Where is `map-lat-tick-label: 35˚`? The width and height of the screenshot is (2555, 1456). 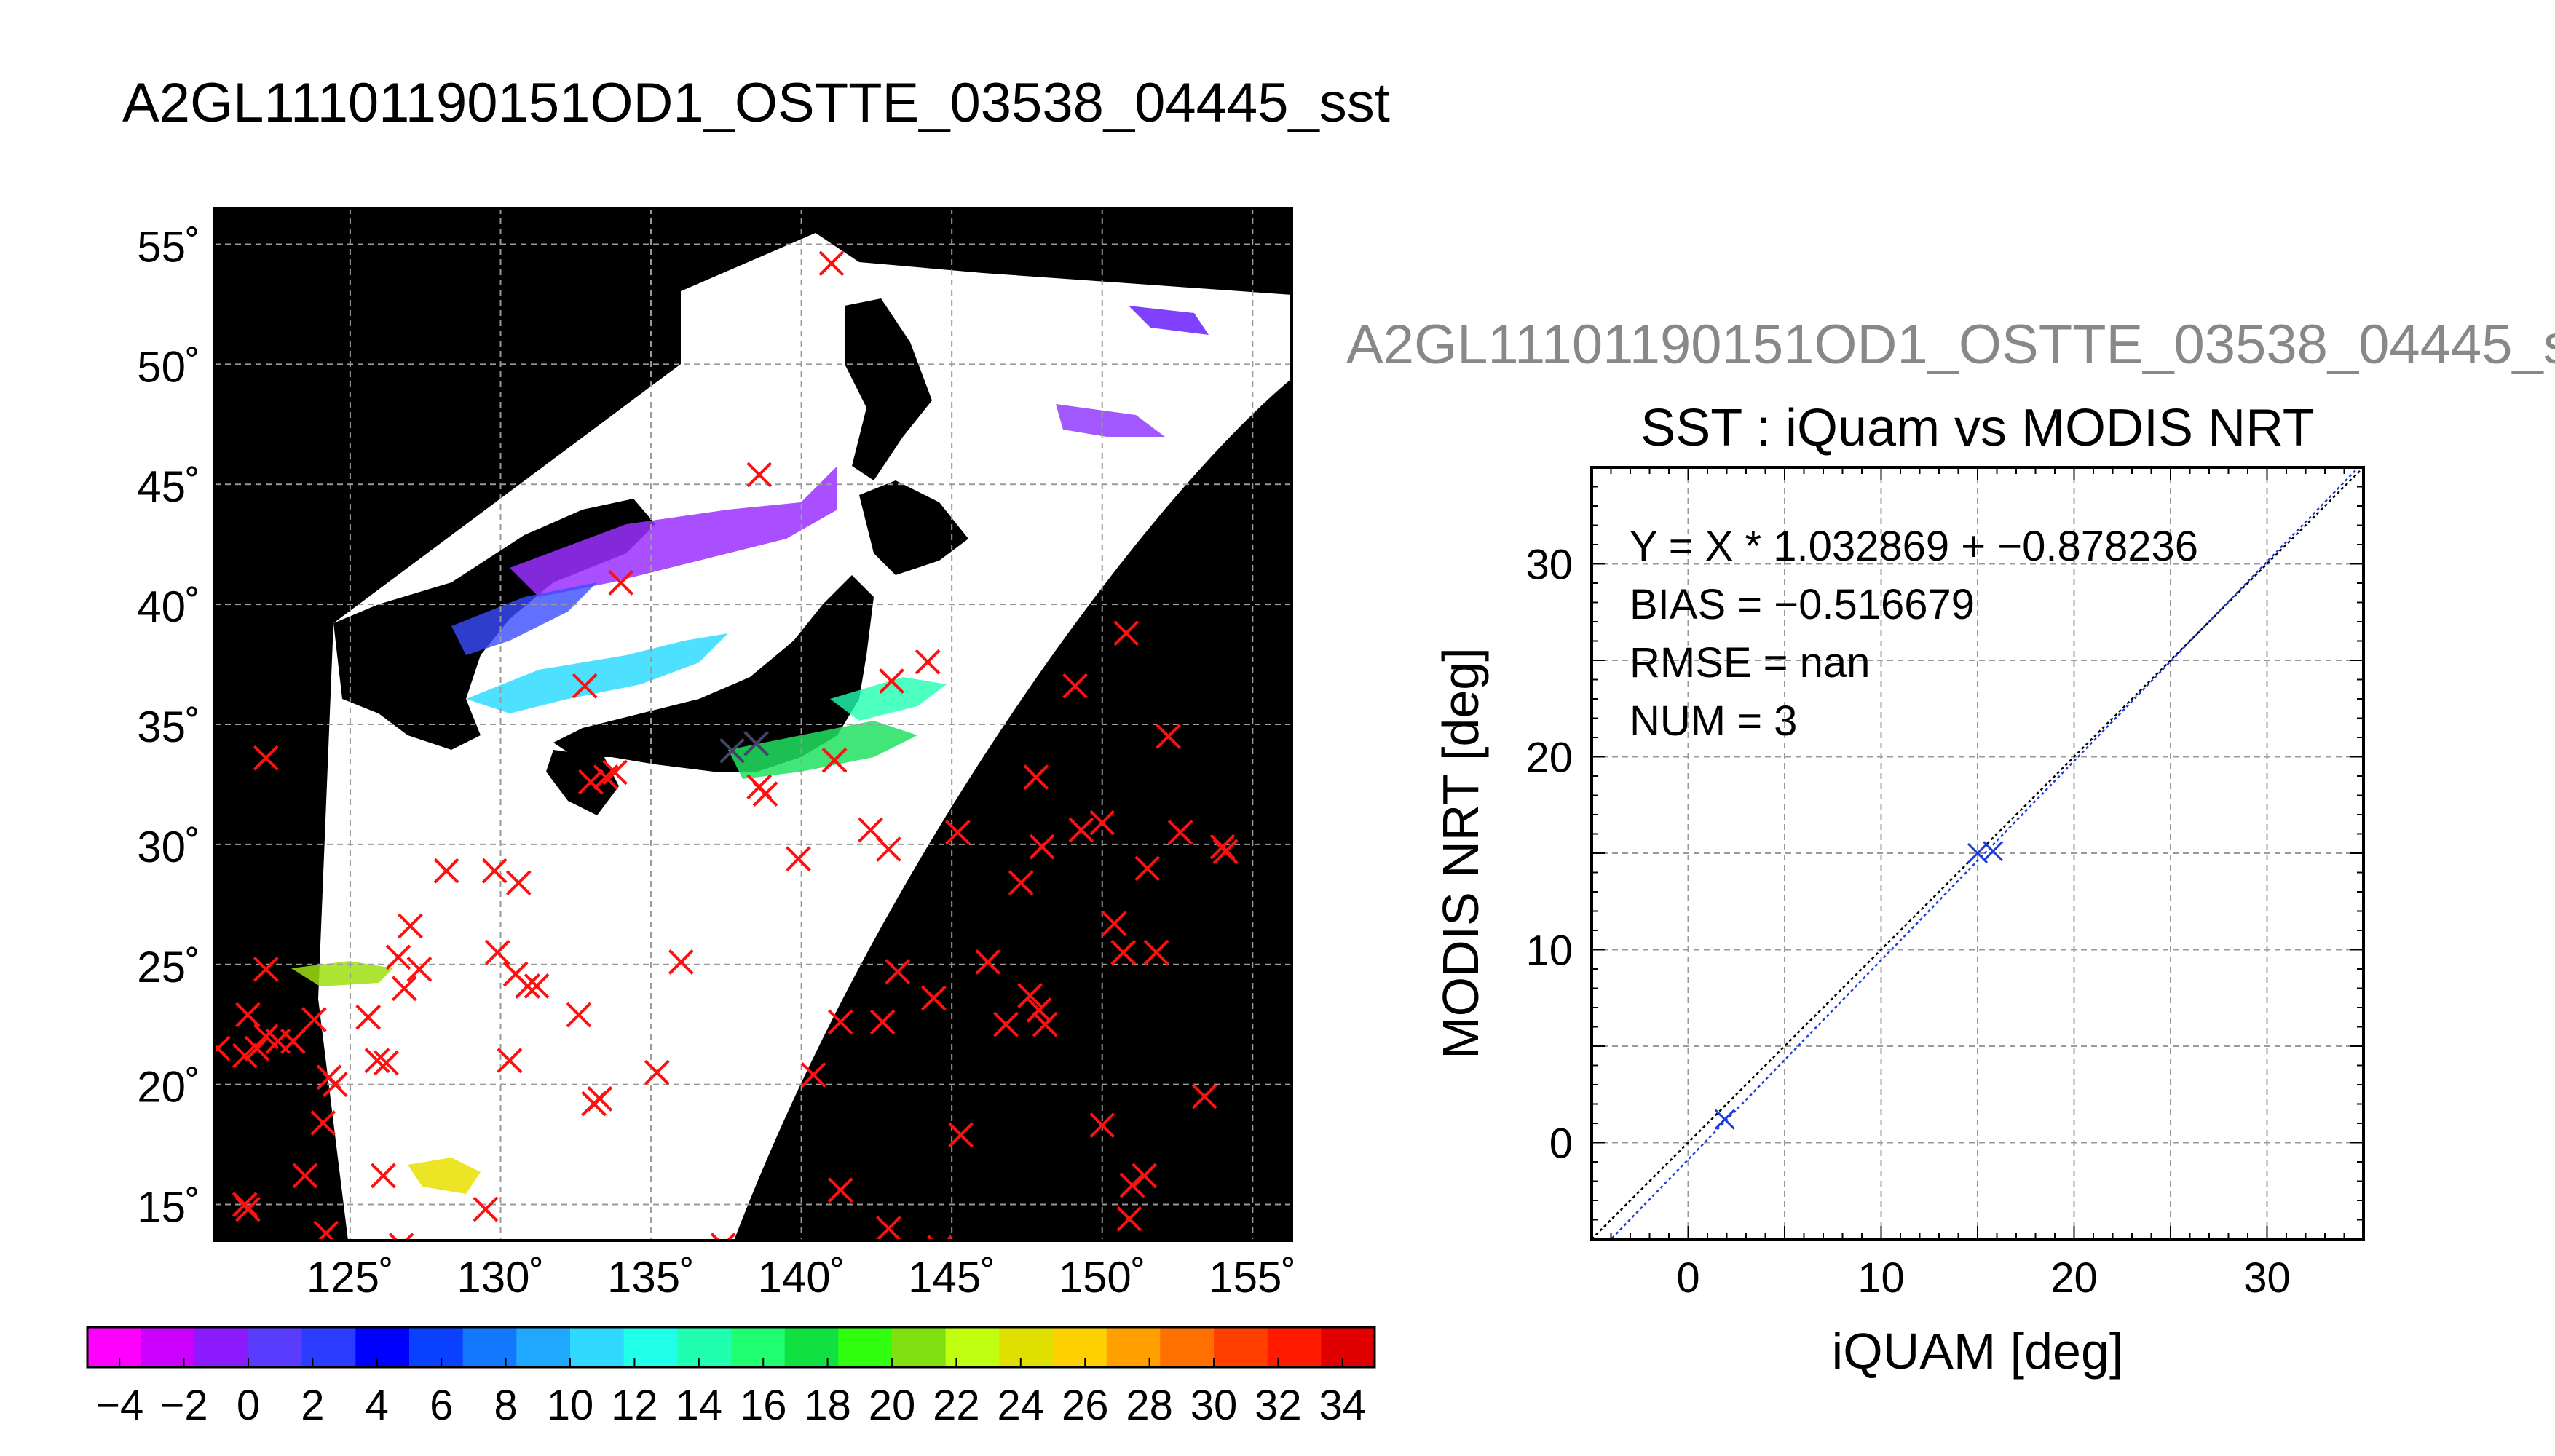 map-lat-tick-label: 35˚ is located at coordinates (168, 727).